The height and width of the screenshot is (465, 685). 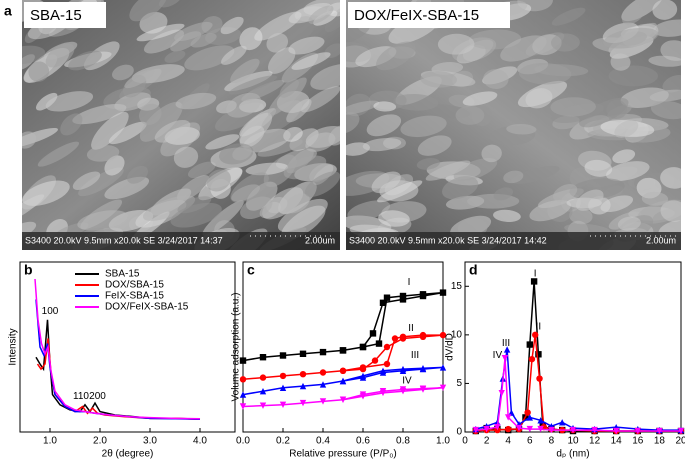 What do you see at coordinates (128, 454) in the screenshot?
I see `x-axis-label: 2θ (degree)` at bounding box center [128, 454].